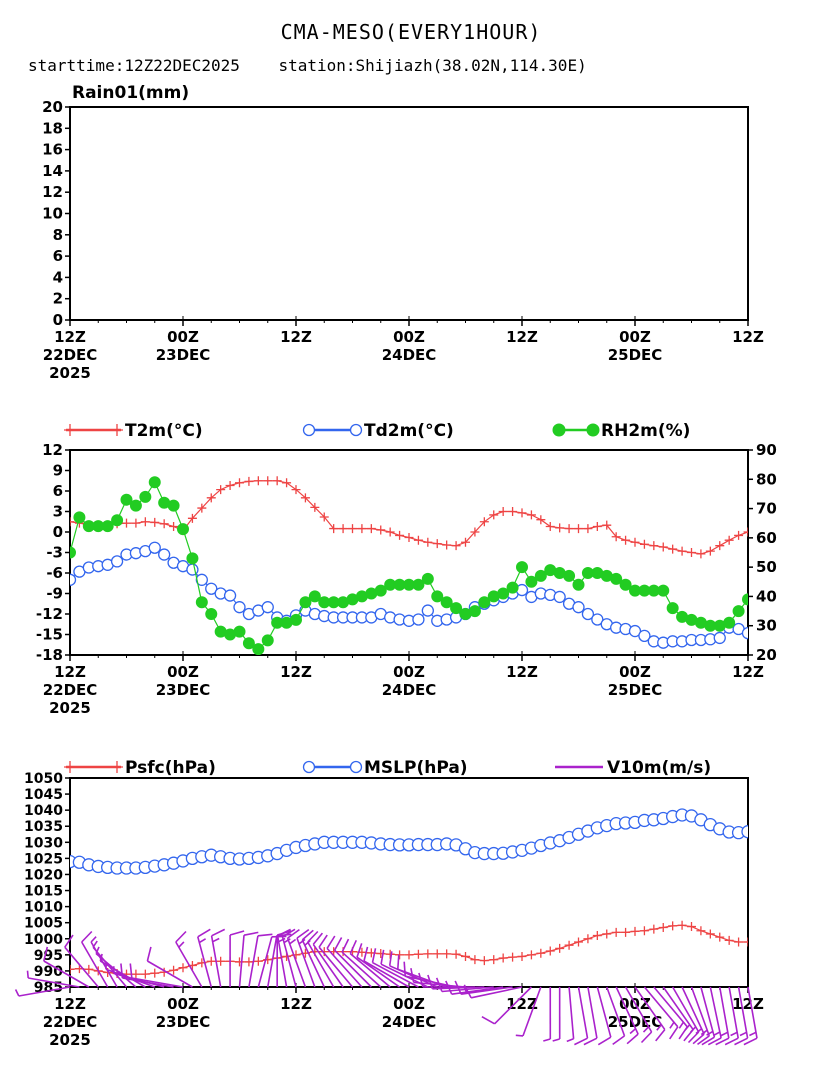 The height and width of the screenshot is (1065, 822). Describe the element at coordinates (52, 450) in the screenshot. I see `y-tick-label: 12` at that location.